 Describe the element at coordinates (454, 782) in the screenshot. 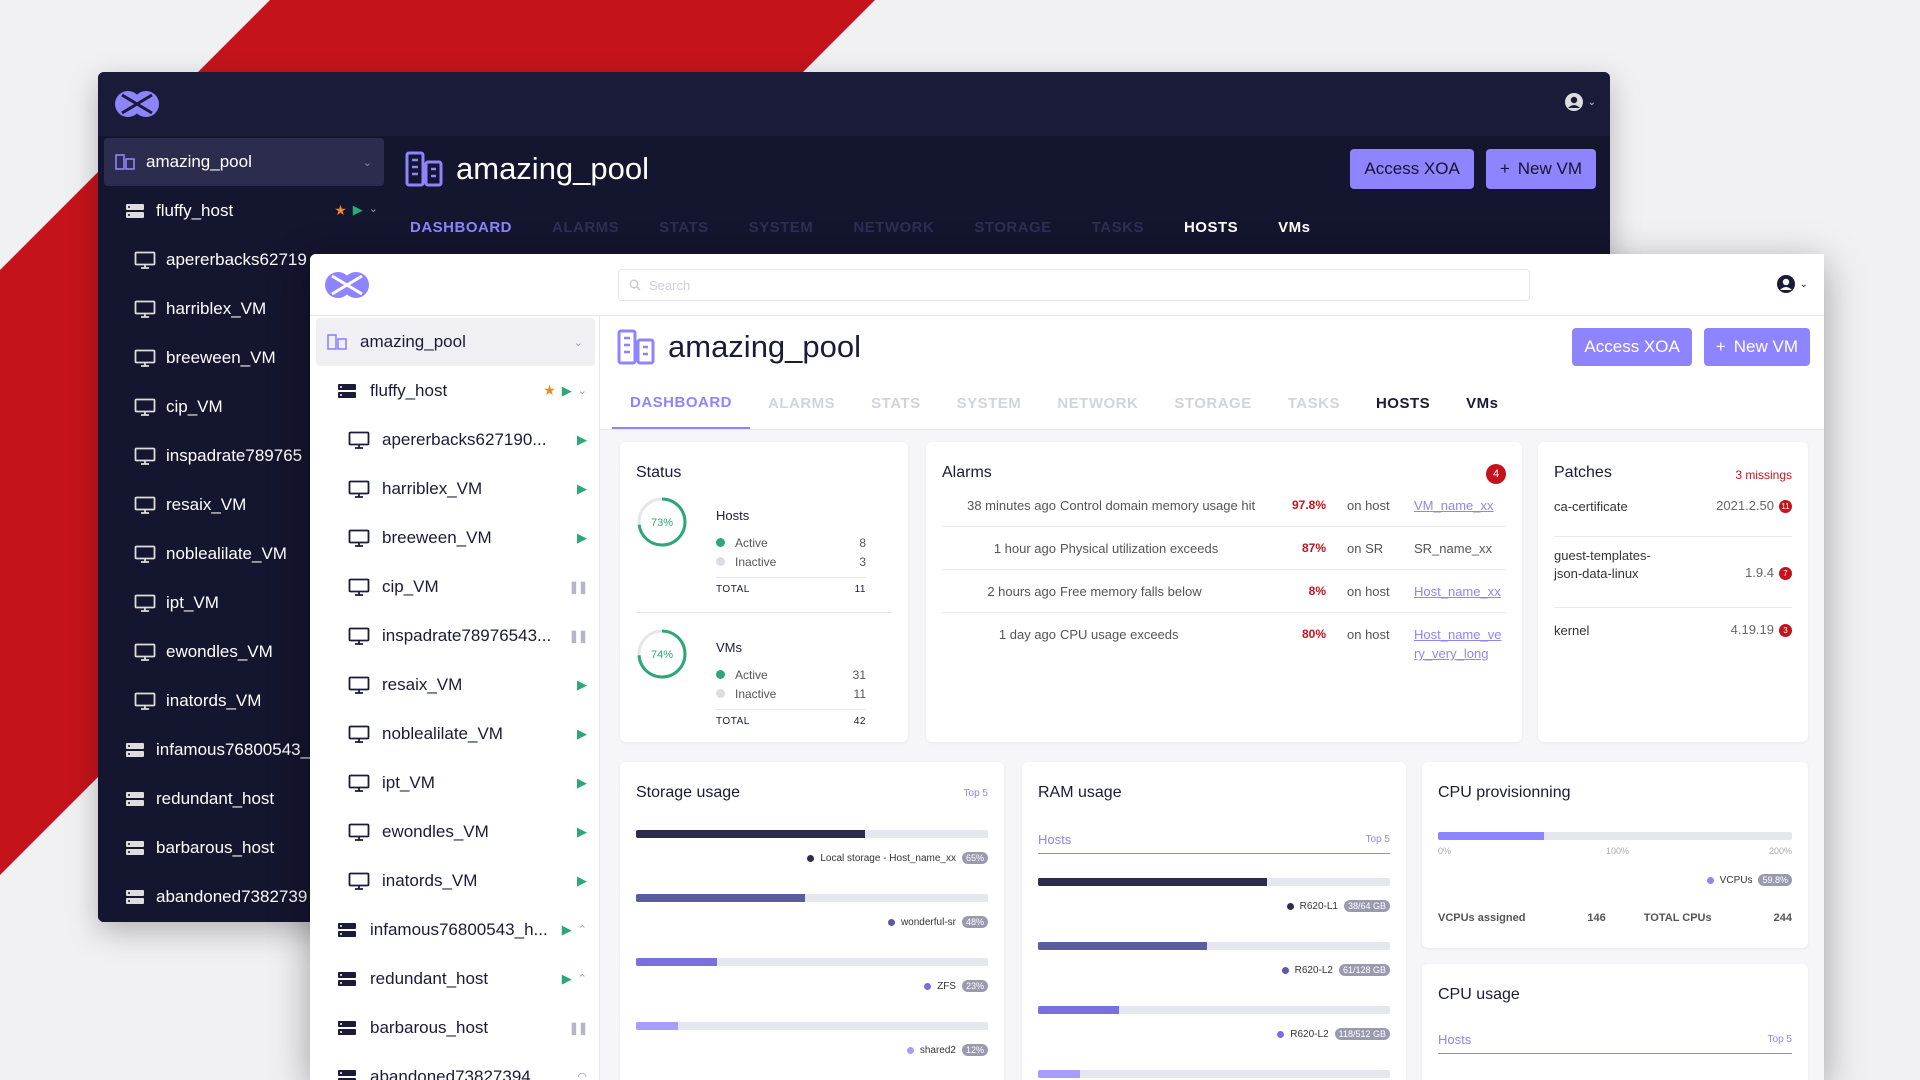

I see `sidebar-item-vm: ipt_VM ▶` at that location.